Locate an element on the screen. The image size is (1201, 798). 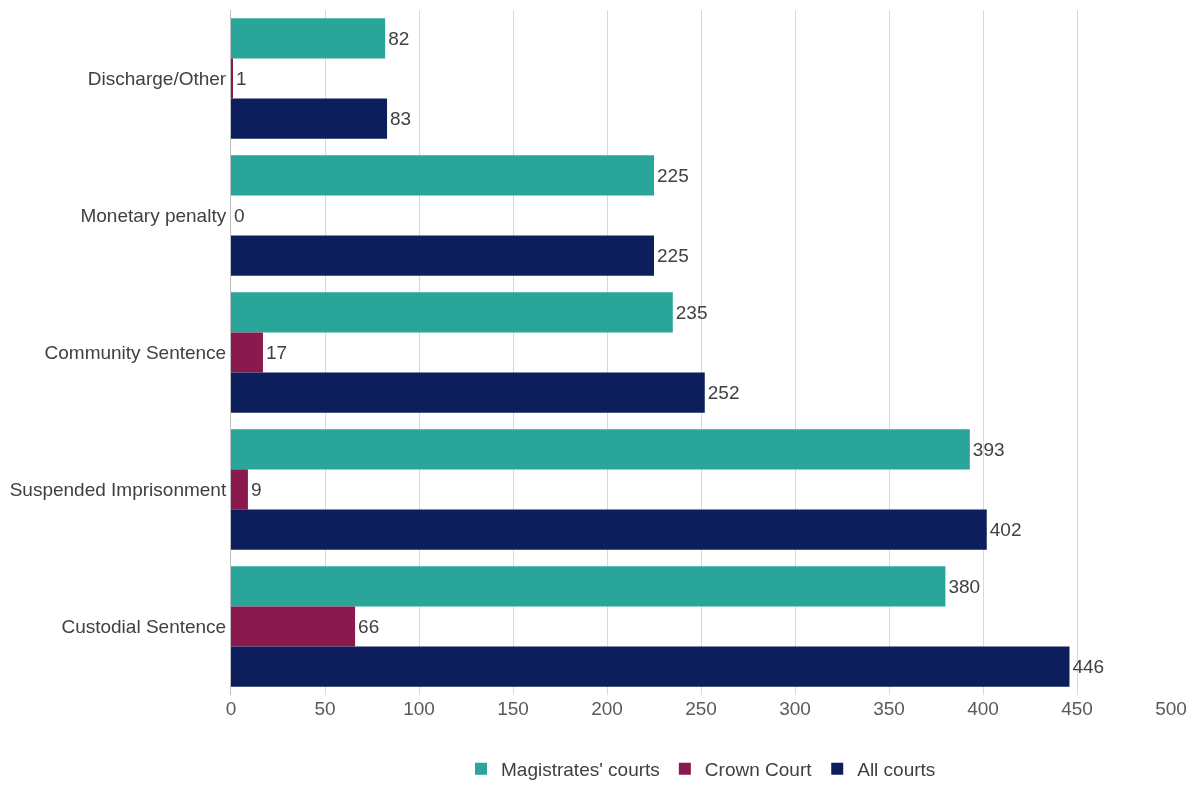
data-label: 380 is located at coordinates (964, 586).